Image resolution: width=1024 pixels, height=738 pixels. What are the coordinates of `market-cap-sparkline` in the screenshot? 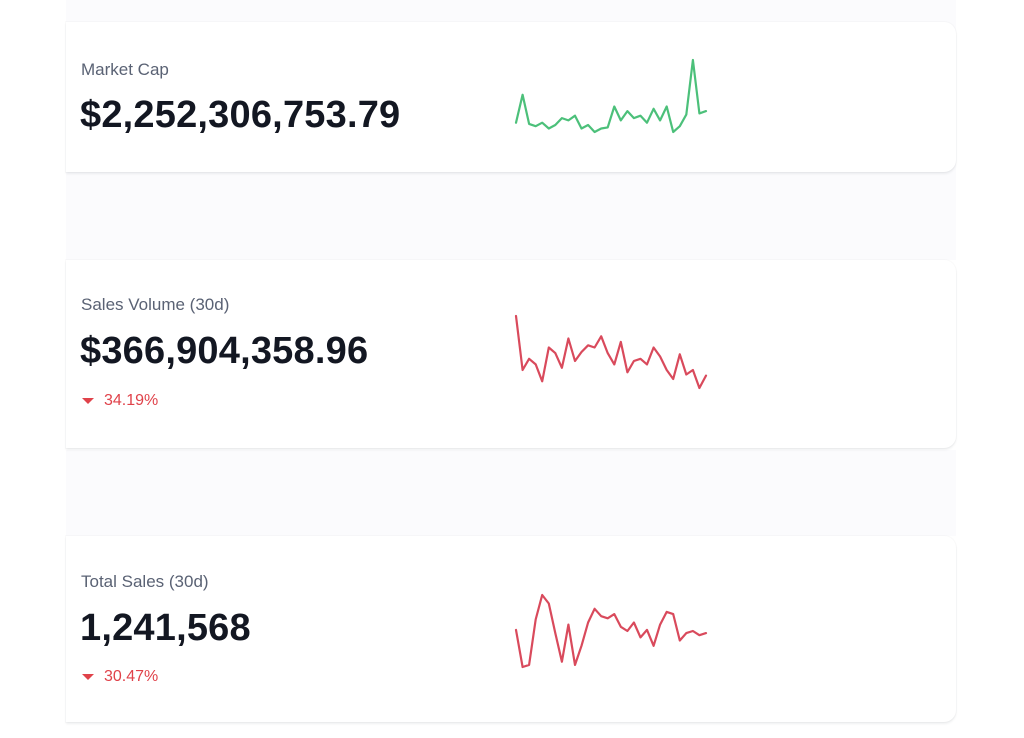 It's located at (611, 96).